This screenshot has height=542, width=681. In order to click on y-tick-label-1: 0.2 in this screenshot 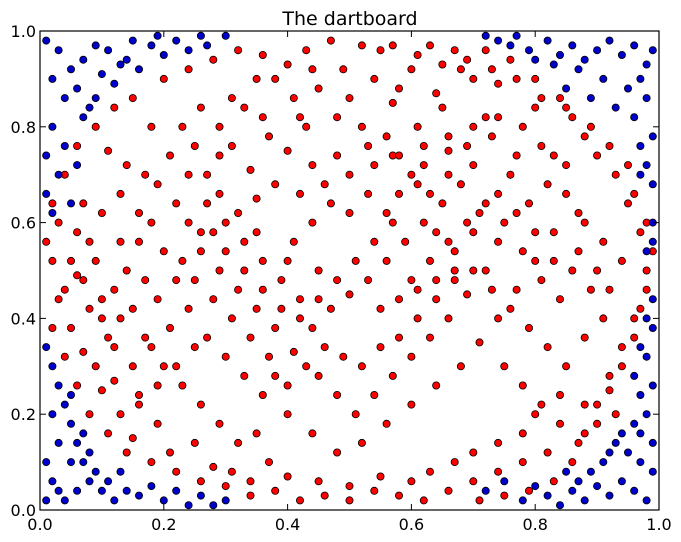, I will do `click(23, 414)`.